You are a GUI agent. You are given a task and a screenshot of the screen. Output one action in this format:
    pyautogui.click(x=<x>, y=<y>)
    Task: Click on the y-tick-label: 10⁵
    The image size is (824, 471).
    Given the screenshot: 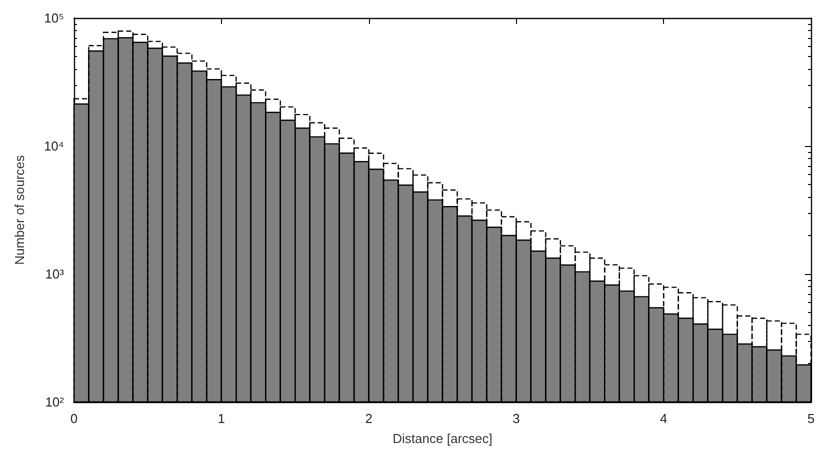 What is the action you would take?
    pyautogui.click(x=54, y=18)
    